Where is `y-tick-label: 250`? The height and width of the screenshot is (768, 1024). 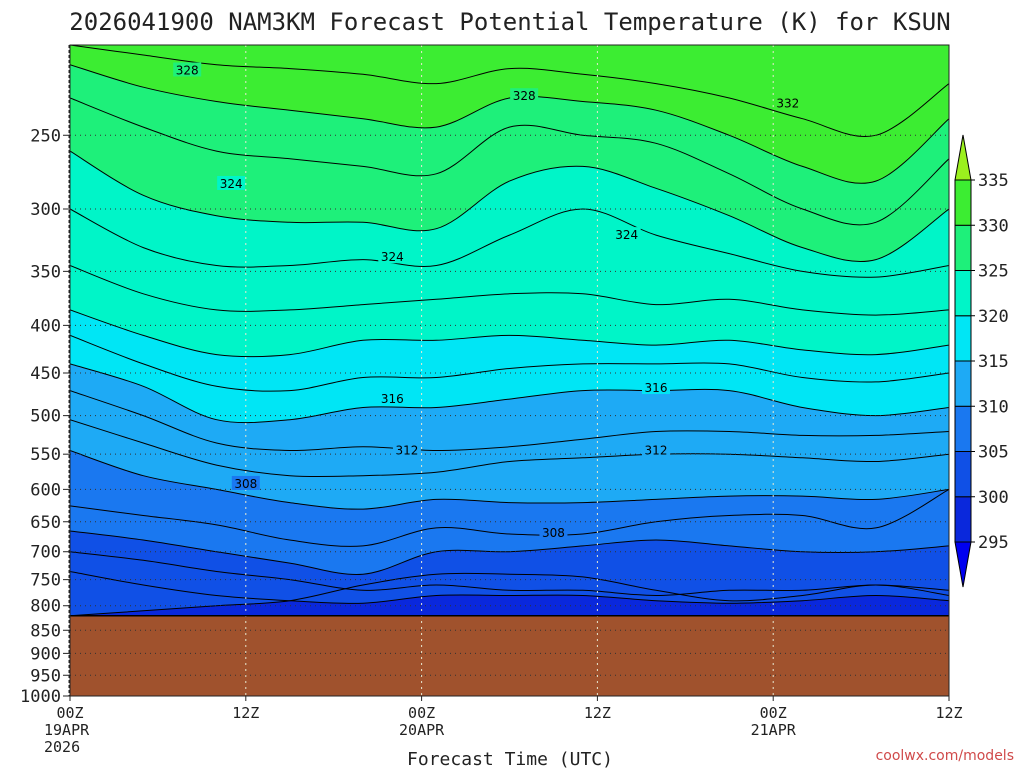
y-tick-label: 250 is located at coordinates (45, 136).